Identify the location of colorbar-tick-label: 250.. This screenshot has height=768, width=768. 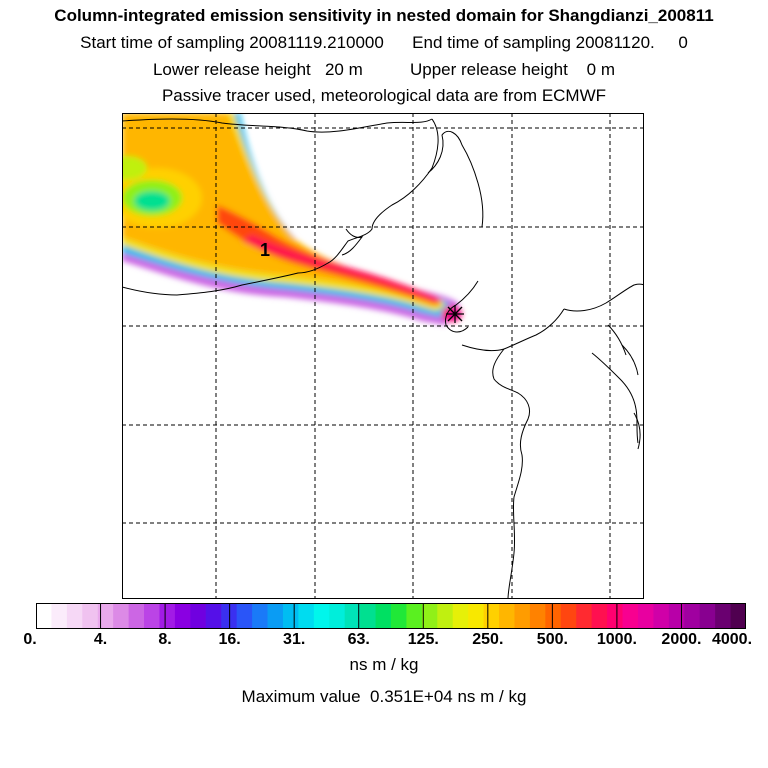
(488, 639).